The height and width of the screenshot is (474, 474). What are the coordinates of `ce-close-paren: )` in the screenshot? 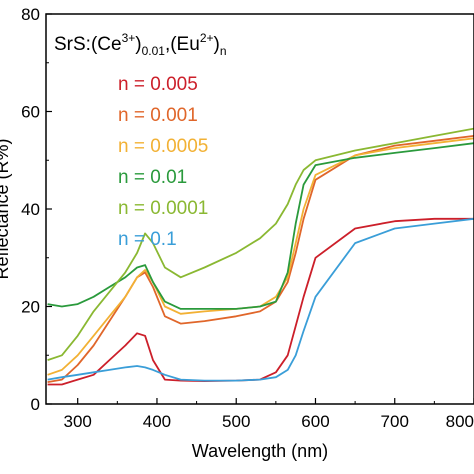 It's located at (138, 44).